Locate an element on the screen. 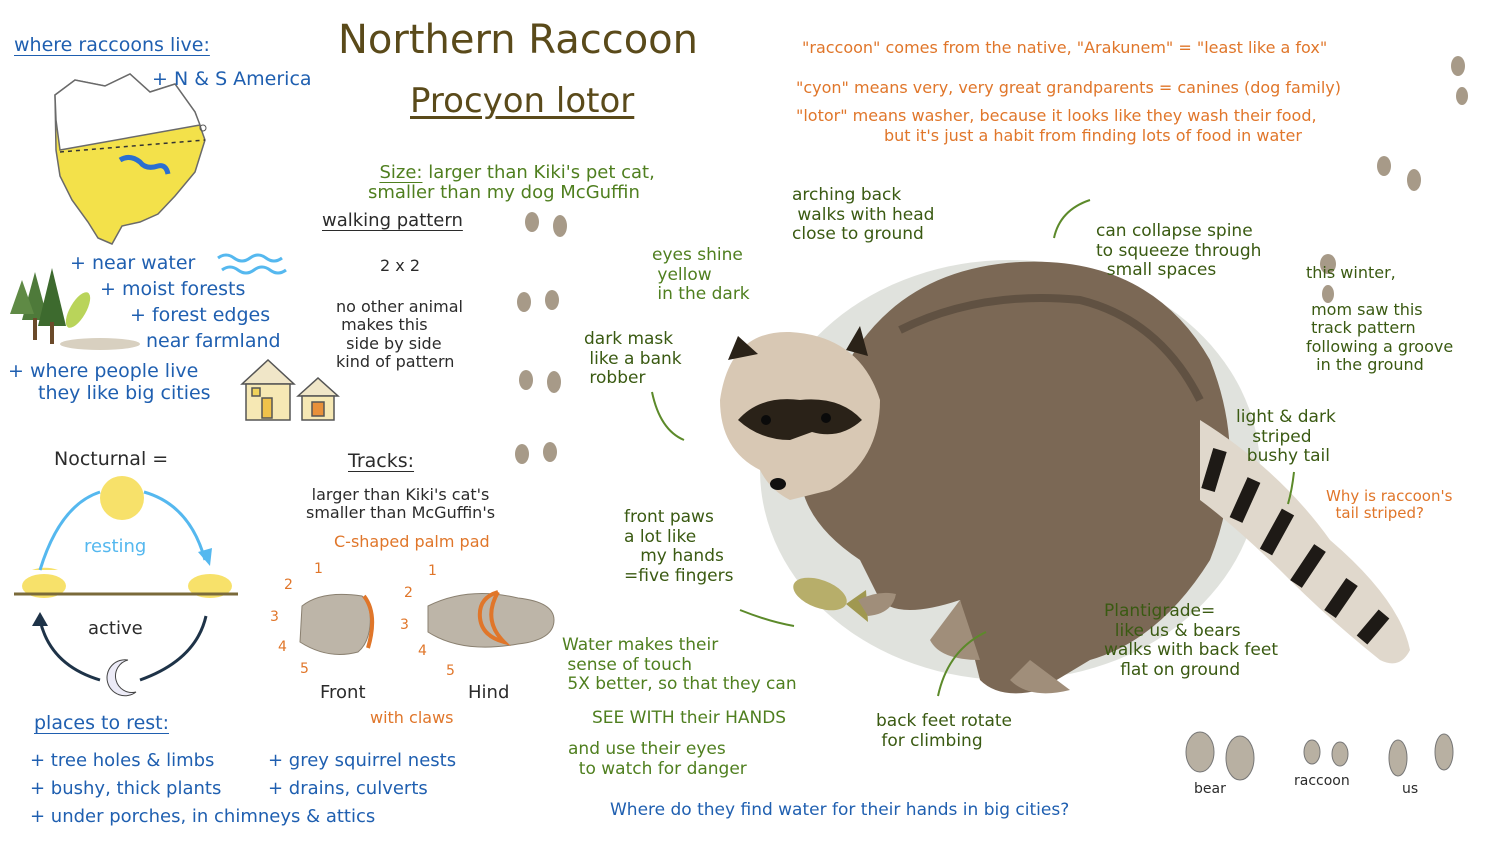  annotation-eyes: eyes shine yellow in the dark is located at coordinates (701, 275).